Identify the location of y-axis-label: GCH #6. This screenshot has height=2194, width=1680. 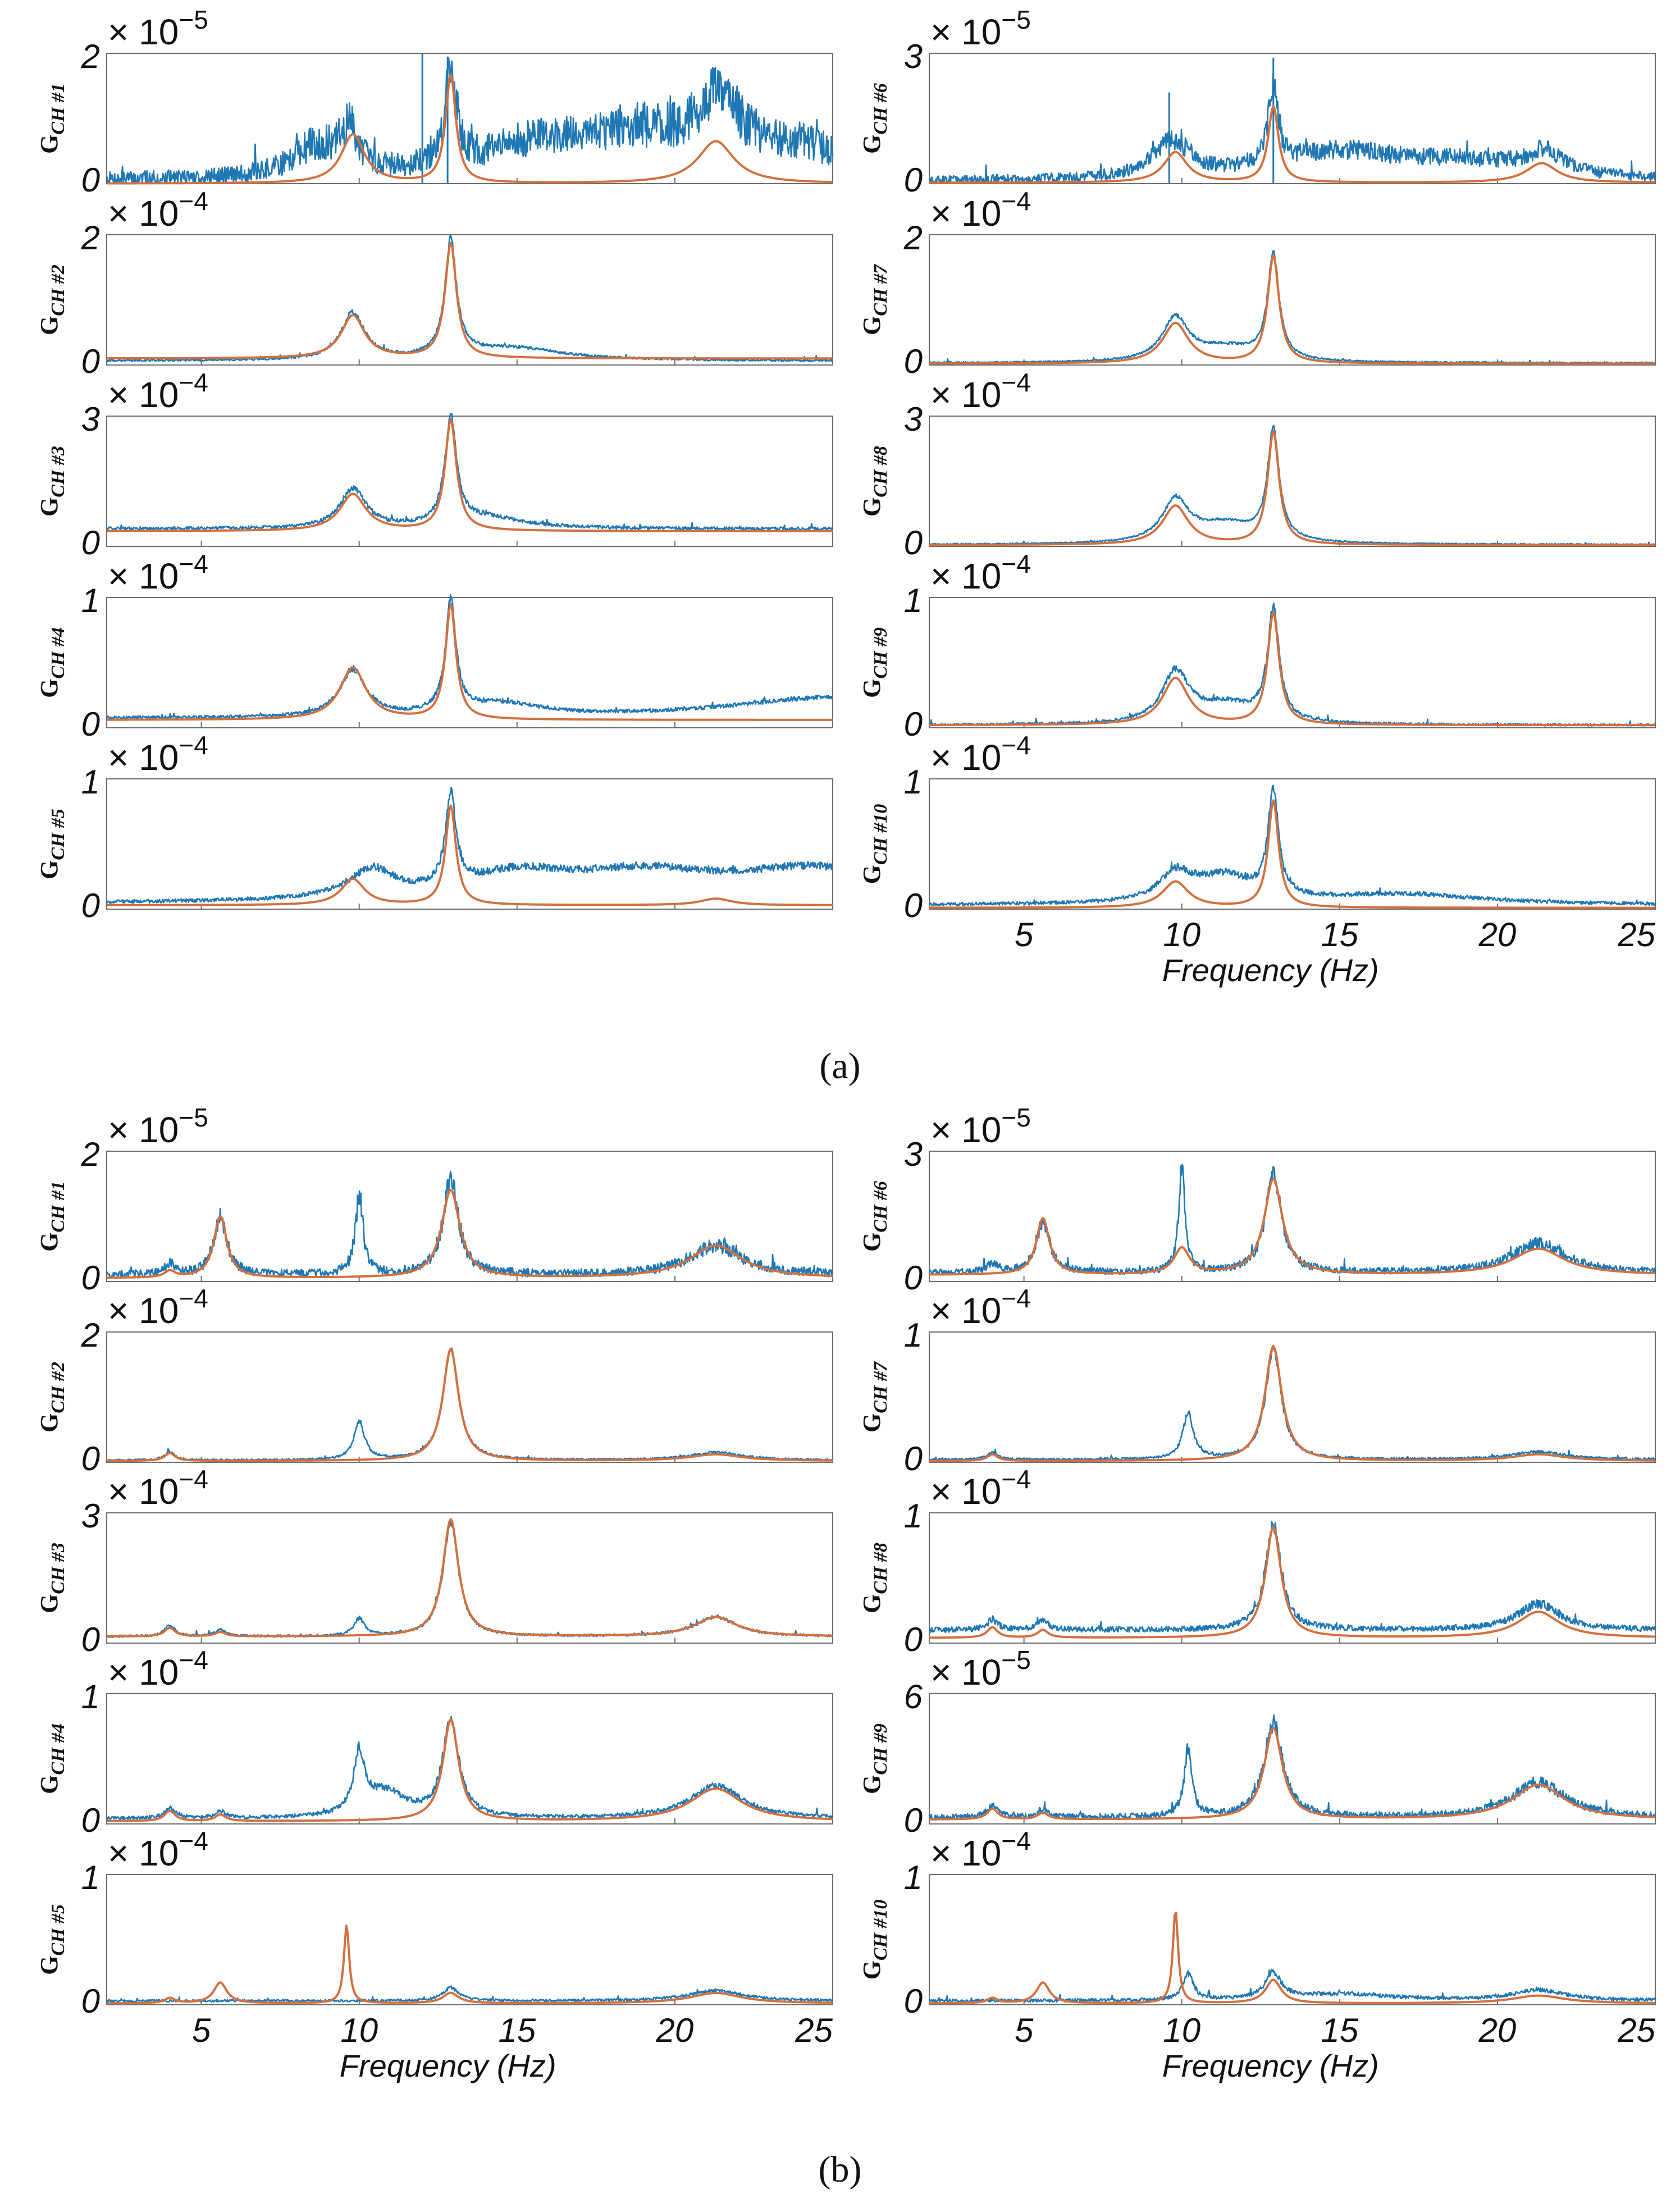
(874, 1216).